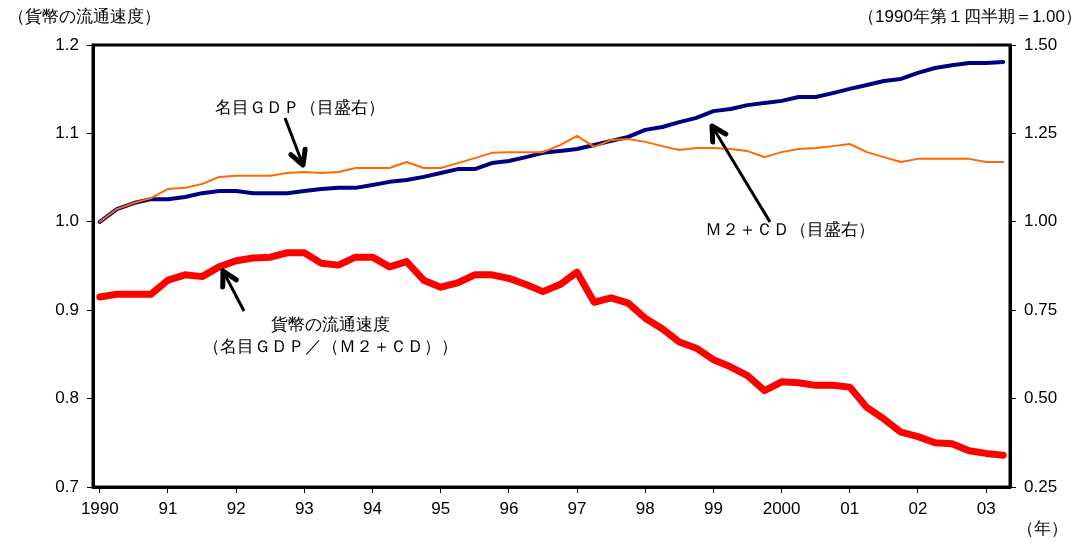 This screenshot has height=549, width=1090. Describe the element at coordinates (67, 133) in the screenshot. I see `y-tick-label: 1.1` at that location.